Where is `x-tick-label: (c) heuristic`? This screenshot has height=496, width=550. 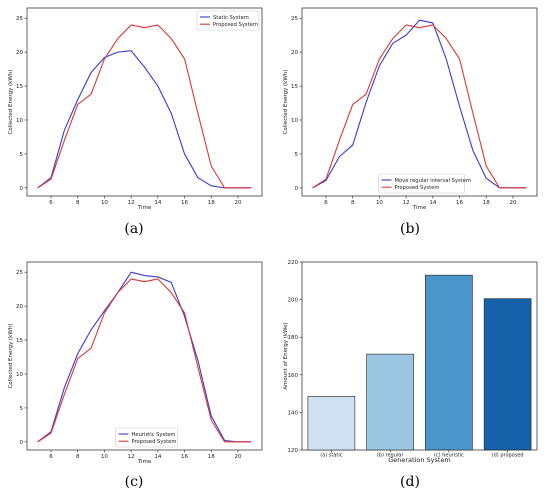
x-tick-label: (c) heuristic is located at coordinates (449, 456).